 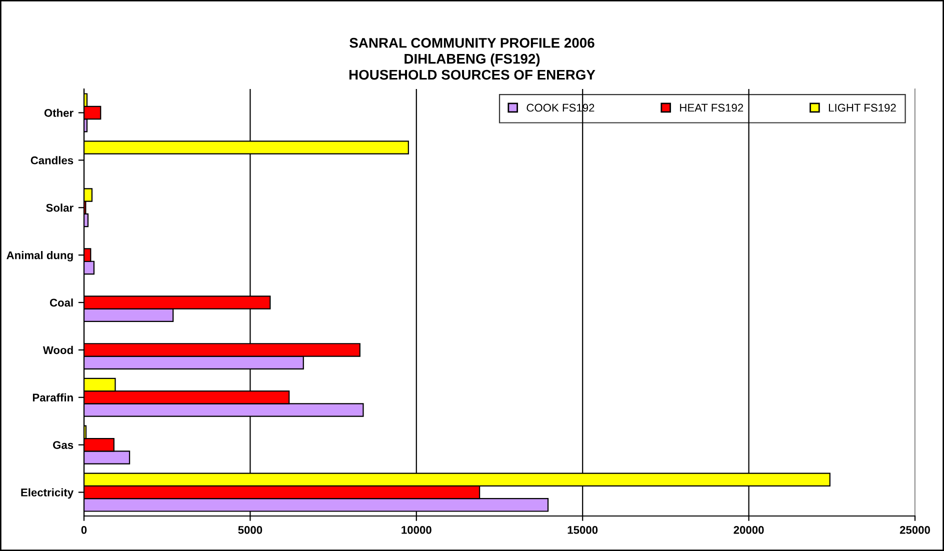 What do you see at coordinates (862, 108) in the screenshot?
I see `legend-label: LIGHT FS192` at bounding box center [862, 108].